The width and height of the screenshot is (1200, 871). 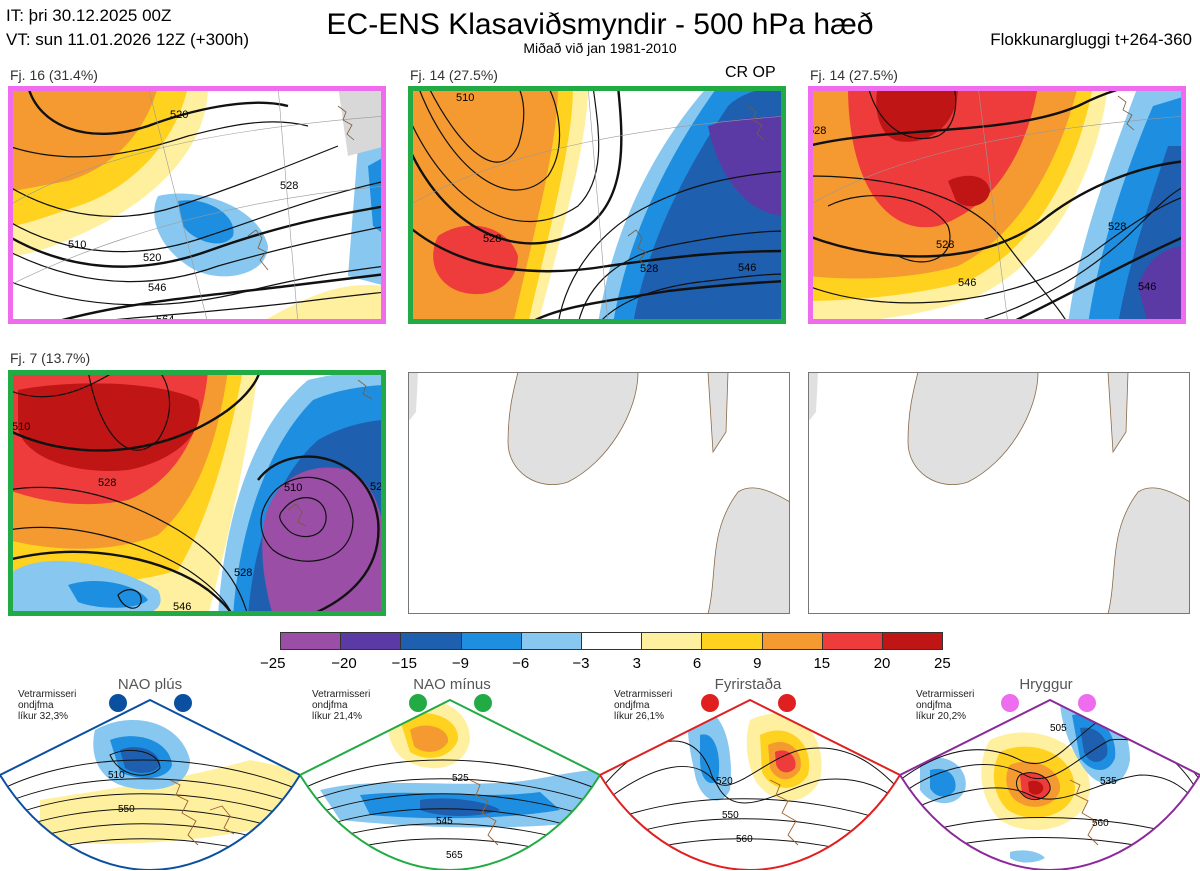 I want to click on colorbar-tick-label: 20, so click(x=882, y=663).